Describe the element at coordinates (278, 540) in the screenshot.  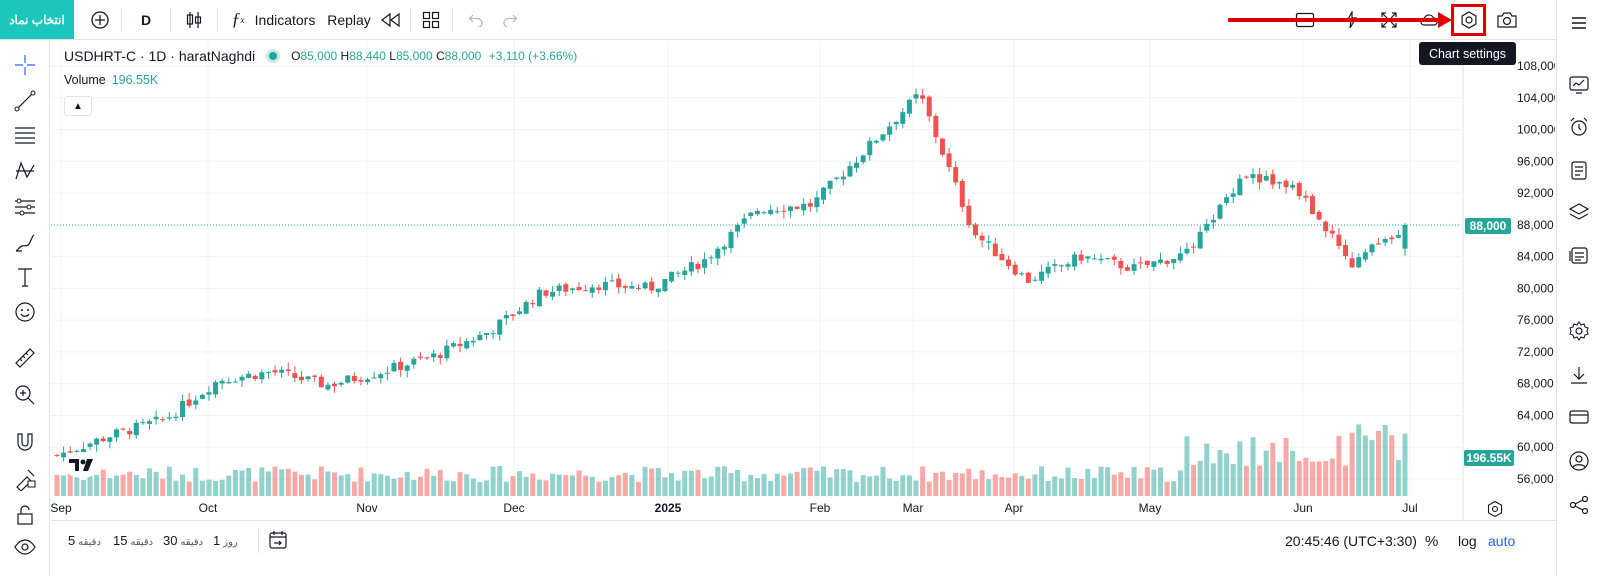
I see `go-to-date-icon` at that location.